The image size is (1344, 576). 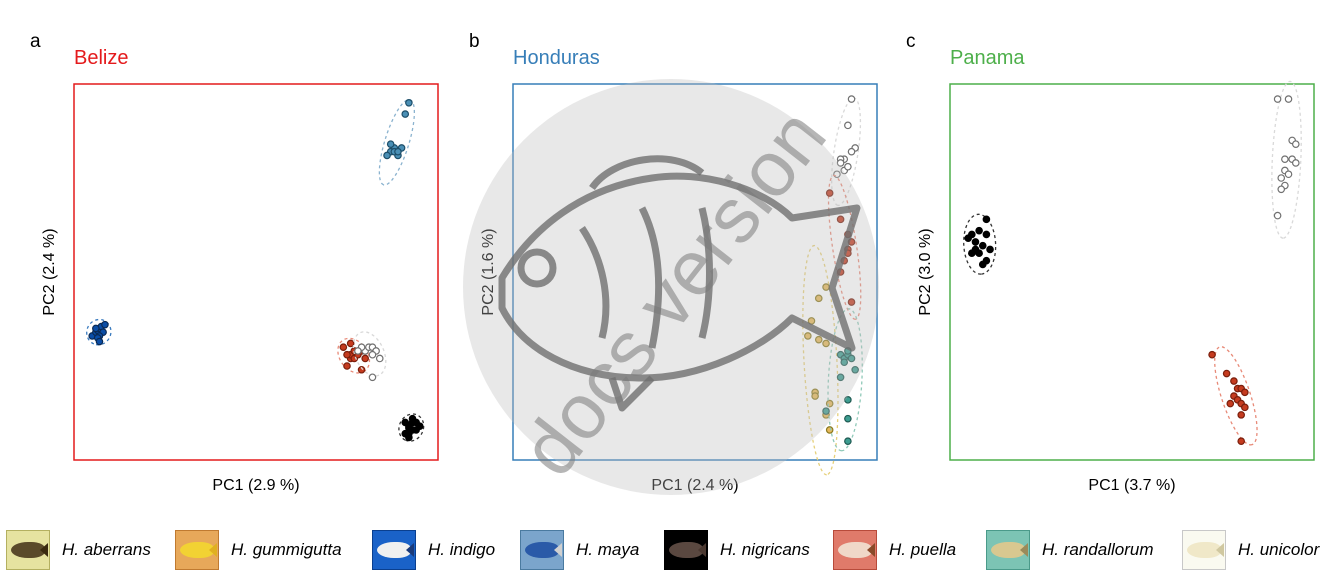 I want to click on y-axis-label: PC2 (1.6 %), so click(x=488, y=271).